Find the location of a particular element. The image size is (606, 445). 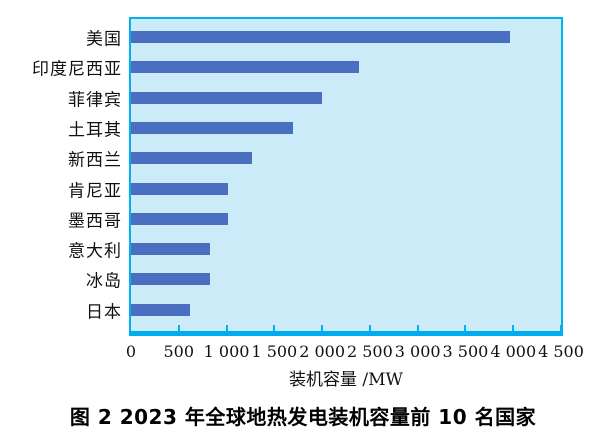

category-label-2: 印度尼西亚 is located at coordinates (77, 69).